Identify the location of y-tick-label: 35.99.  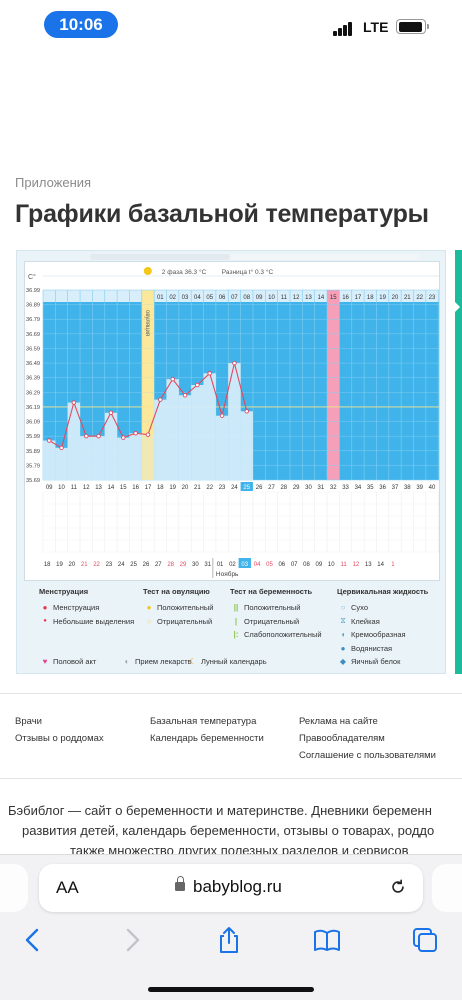
(33, 437).